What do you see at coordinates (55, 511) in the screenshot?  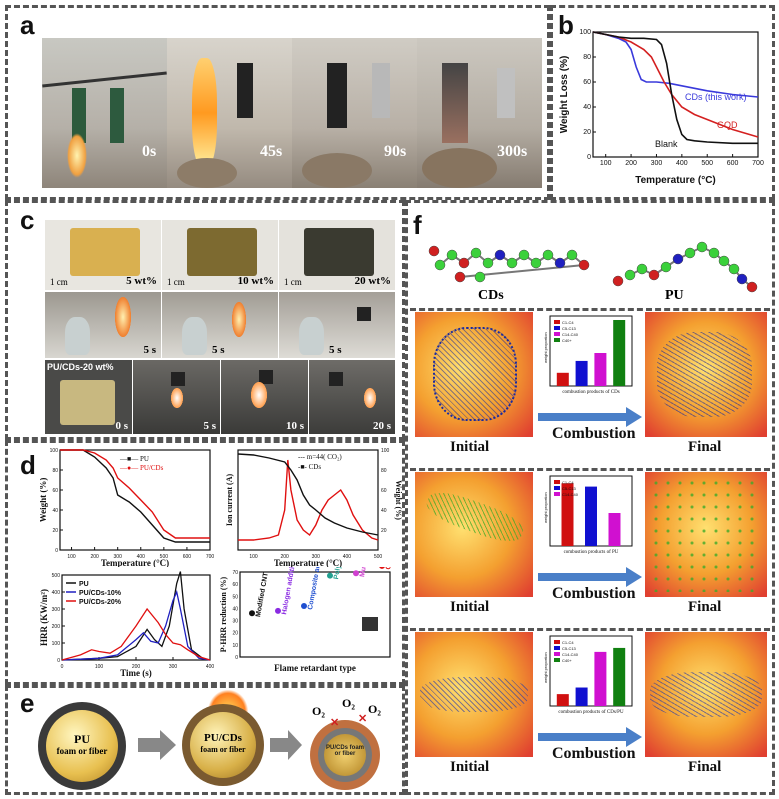 I see `y-tick-label: 40` at bounding box center [55, 511].